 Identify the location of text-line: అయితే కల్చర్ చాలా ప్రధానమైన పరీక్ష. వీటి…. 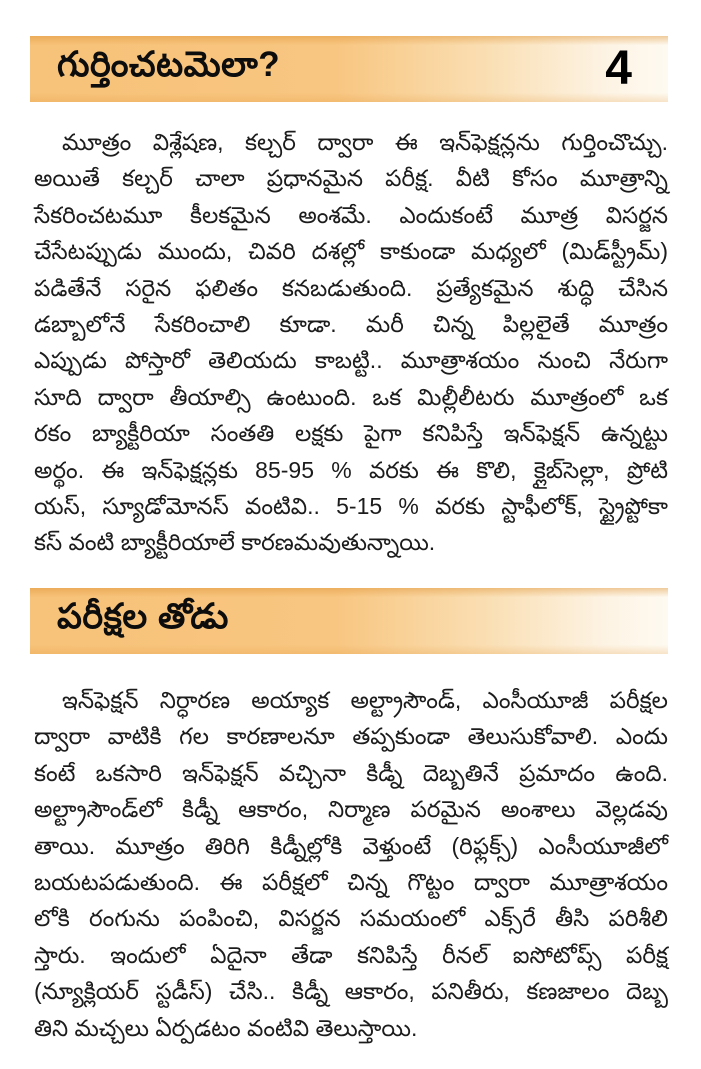
(351, 178).